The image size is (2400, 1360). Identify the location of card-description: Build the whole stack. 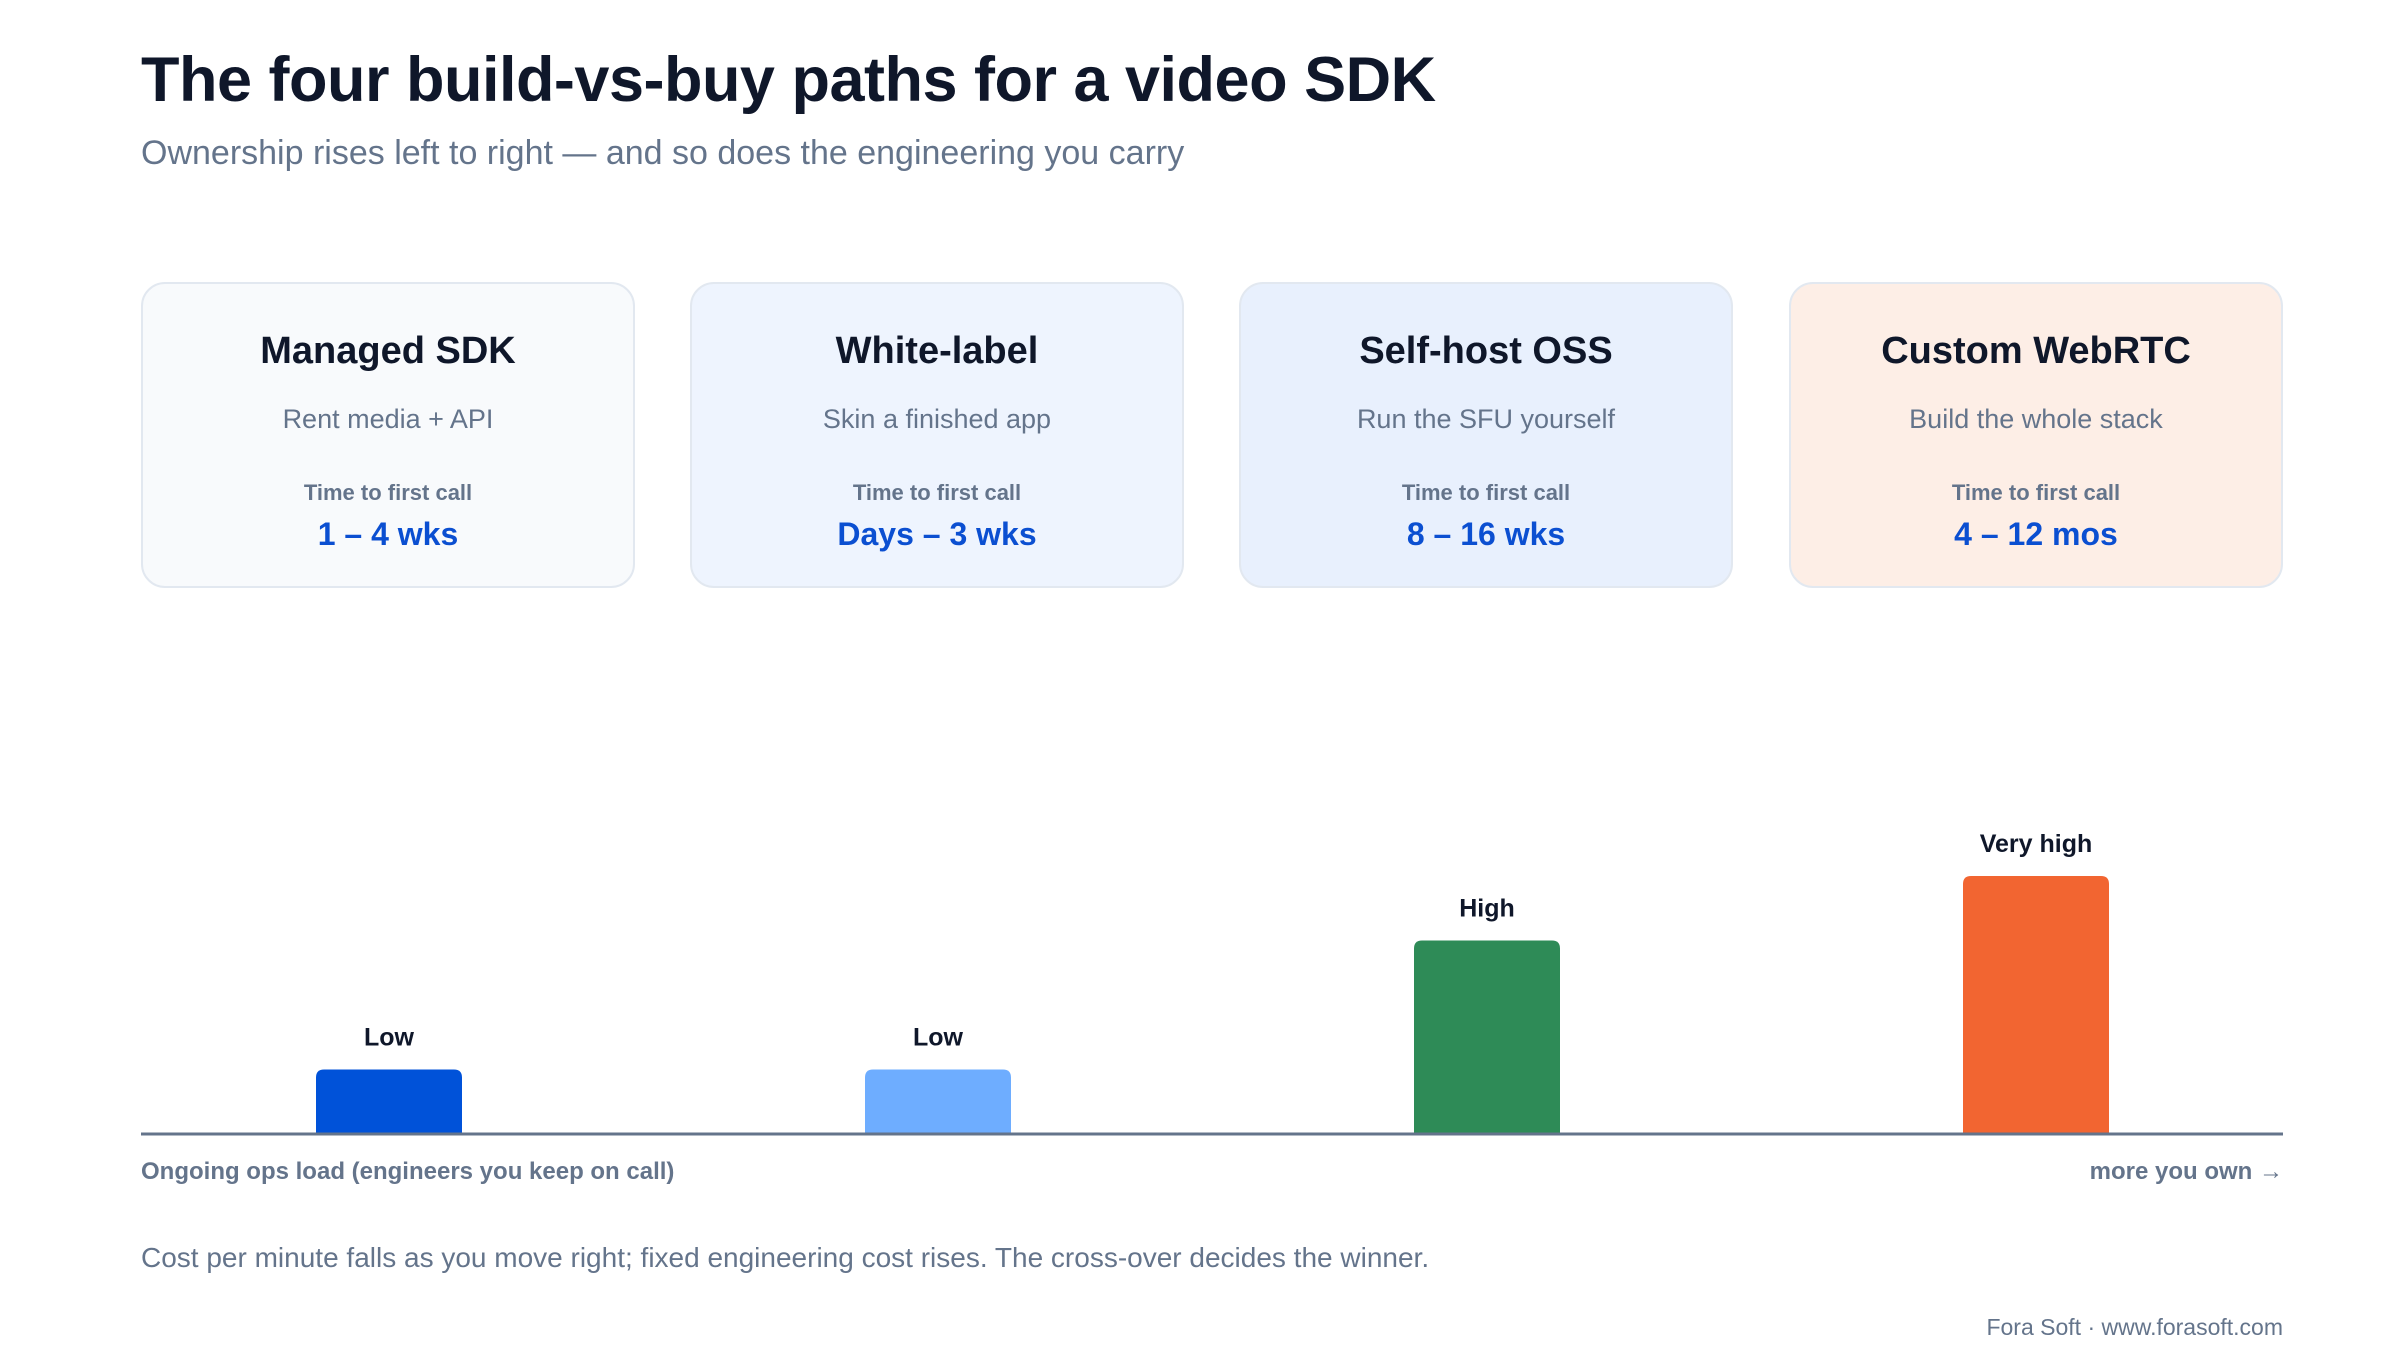
(2036, 419).